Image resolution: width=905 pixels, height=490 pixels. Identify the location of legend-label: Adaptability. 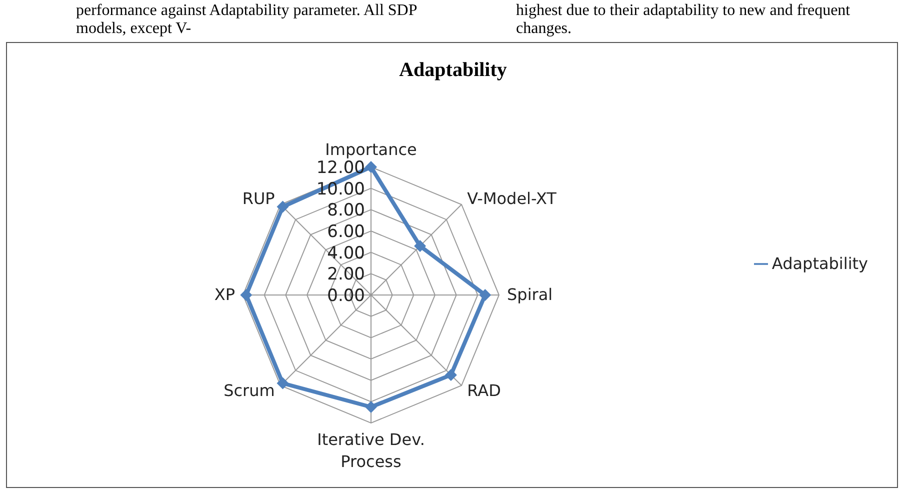
(820, 263).